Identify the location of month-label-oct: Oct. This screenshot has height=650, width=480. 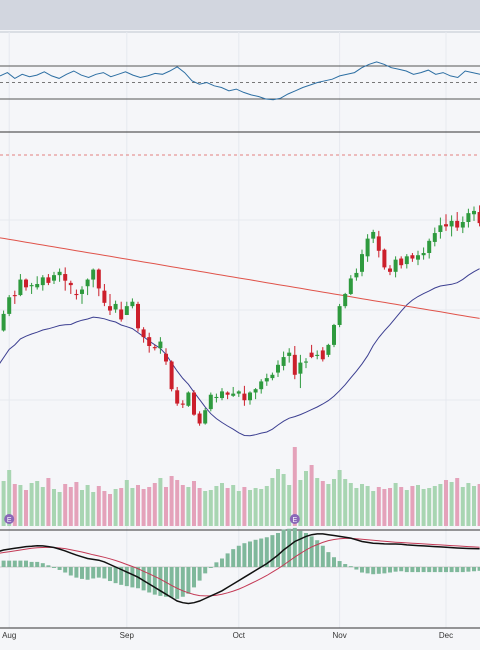
(239, 635).